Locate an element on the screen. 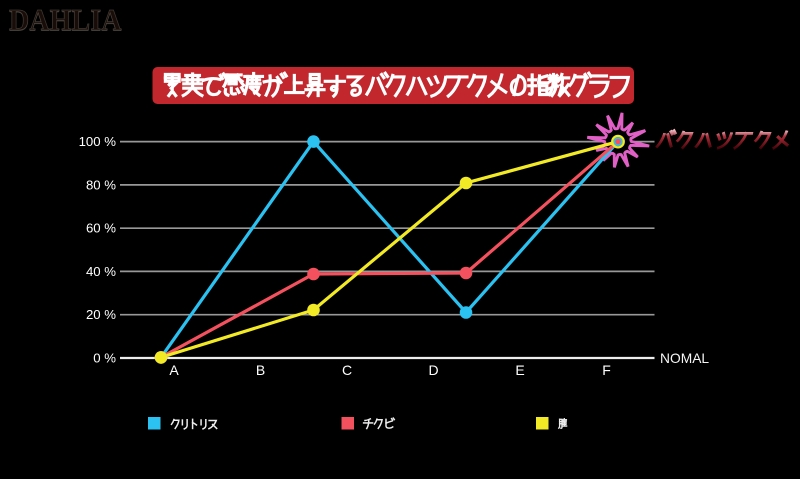 The height and width of the screenshot is (479, 800). svg-text: 60 % is located at coordinates (101, 228).